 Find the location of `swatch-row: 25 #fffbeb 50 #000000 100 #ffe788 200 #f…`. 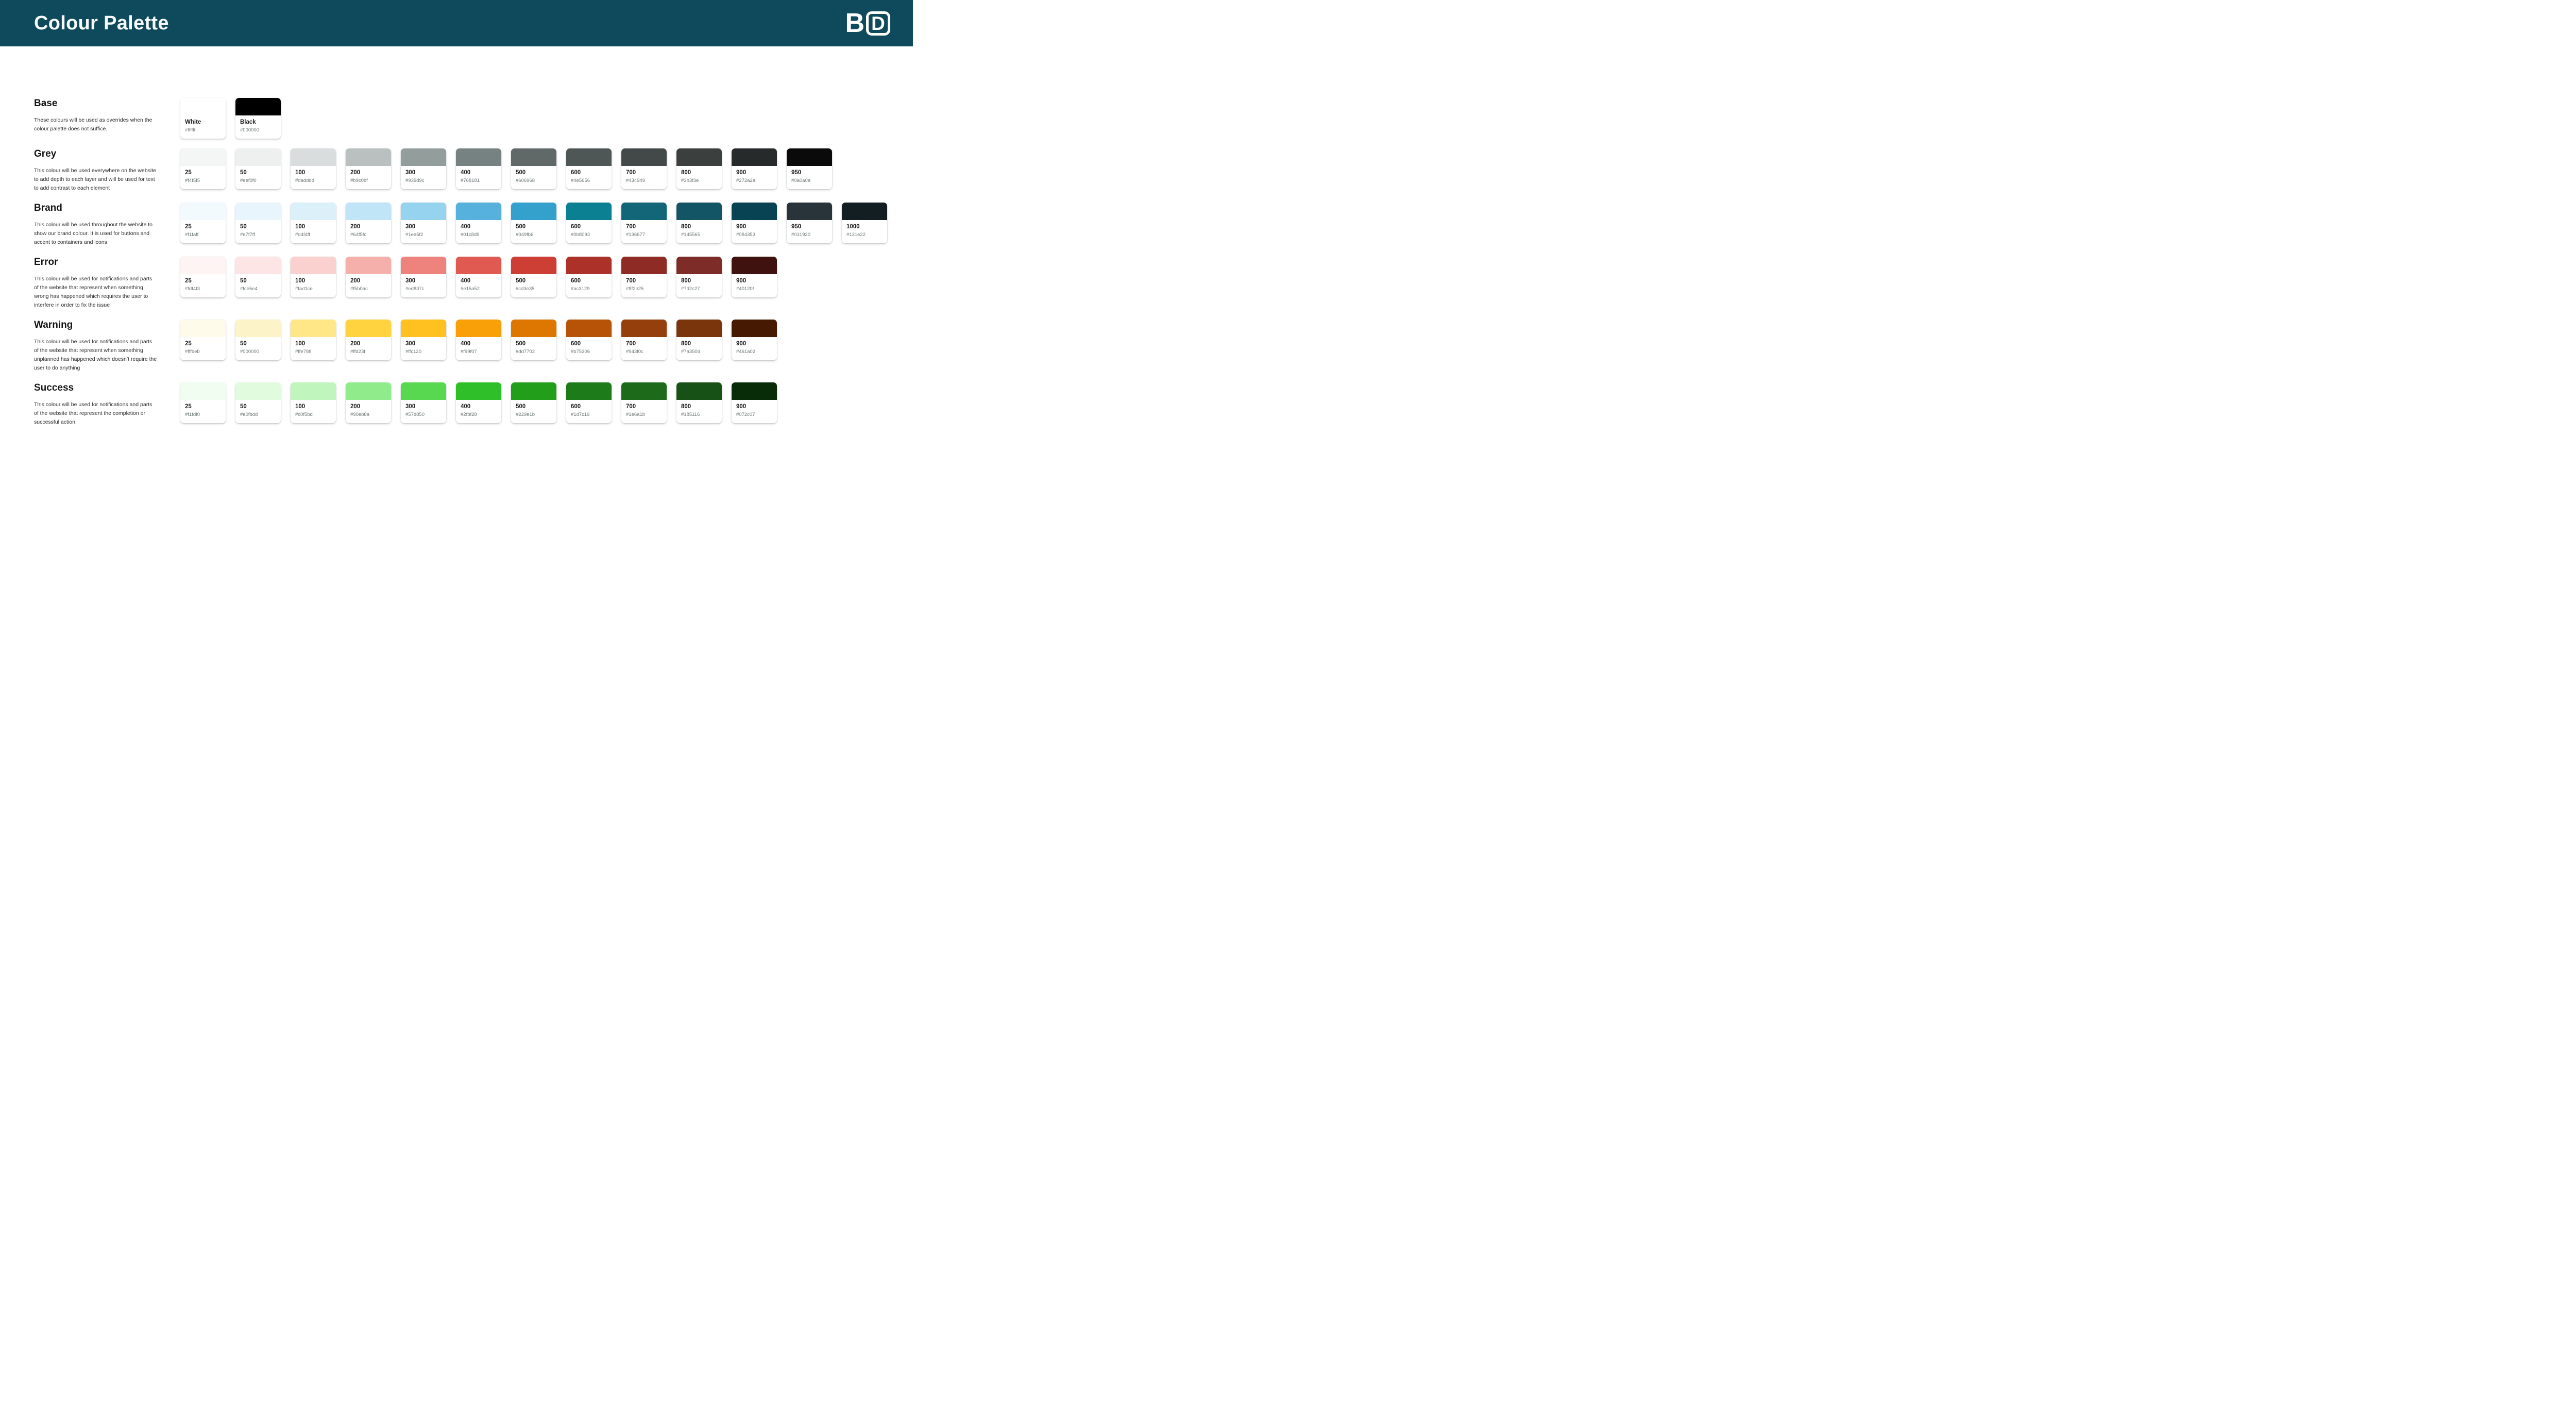

swatch-row: 25 #fffbeb 50 #000000 100 #ffe788 200 #f… is located at coordinates (478, 340).